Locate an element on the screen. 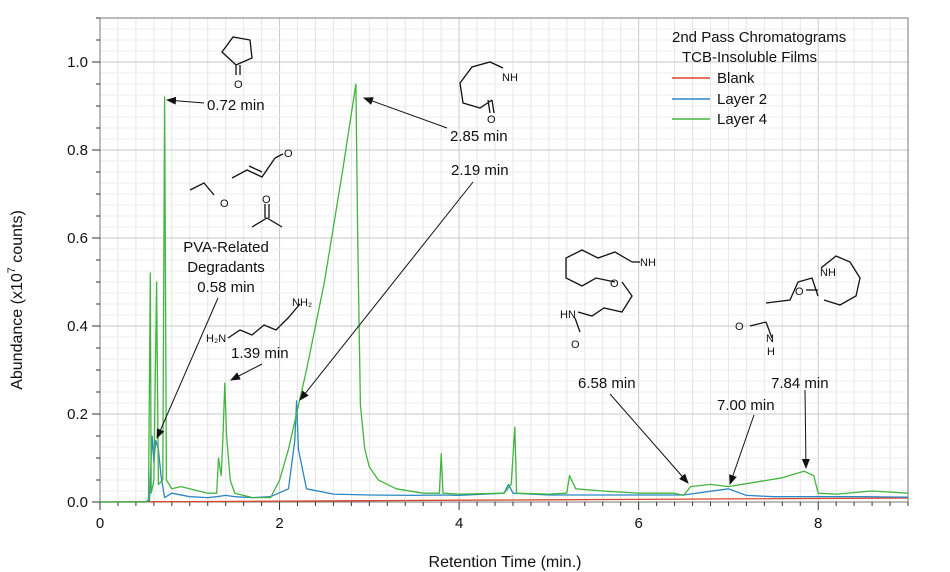  atom-hn-dimer-1: HN is located at coordinates (568, 315).